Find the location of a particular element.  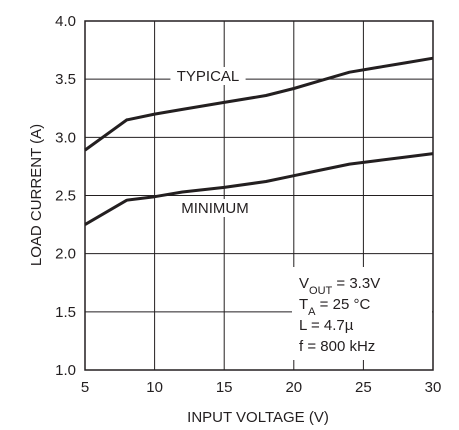

x-tick-label: 15 is located at coordinates (224, 387).